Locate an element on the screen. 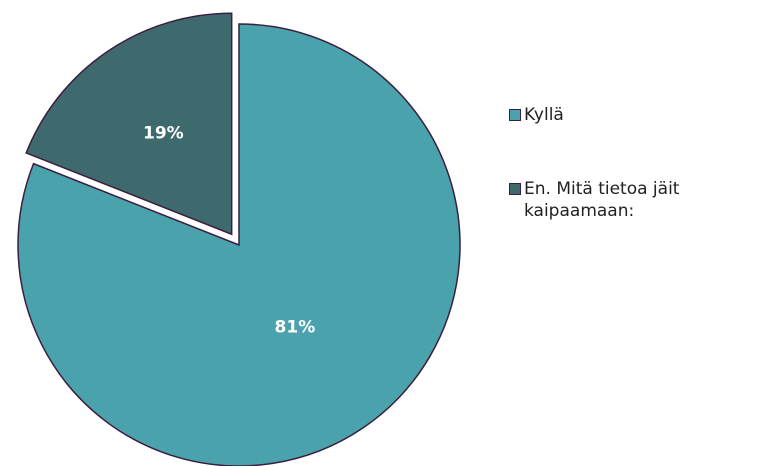  data-label: 81% is located at coordinates (295, 327).